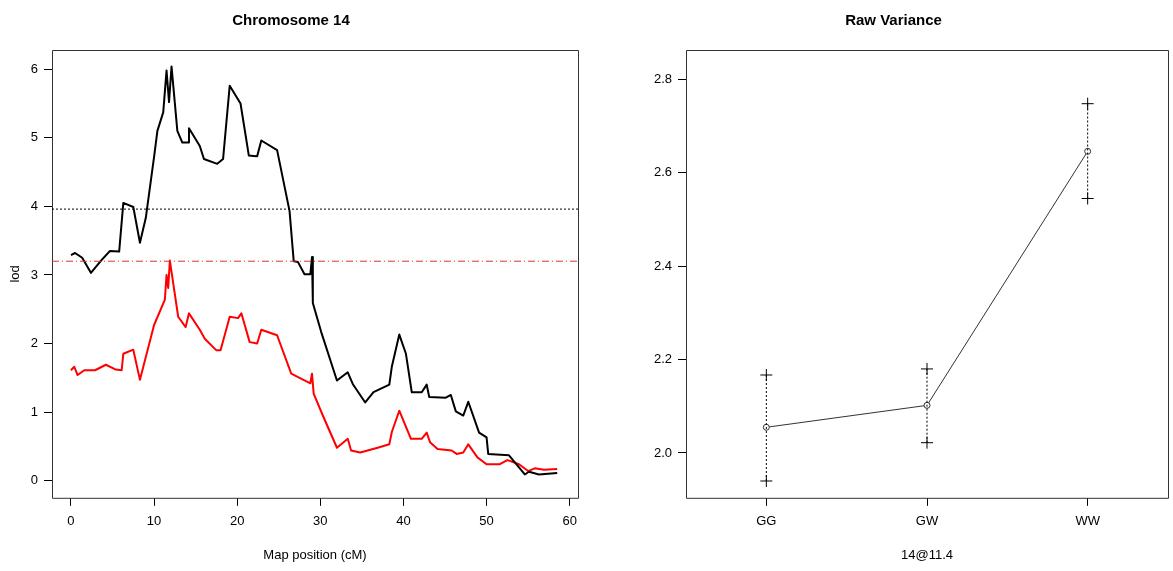 The height and width of the screenshot is (571, 1173). Describe the element at coordinates (662, 172) in the screenshot. I see `y-tick-label: 2.6` at that location.